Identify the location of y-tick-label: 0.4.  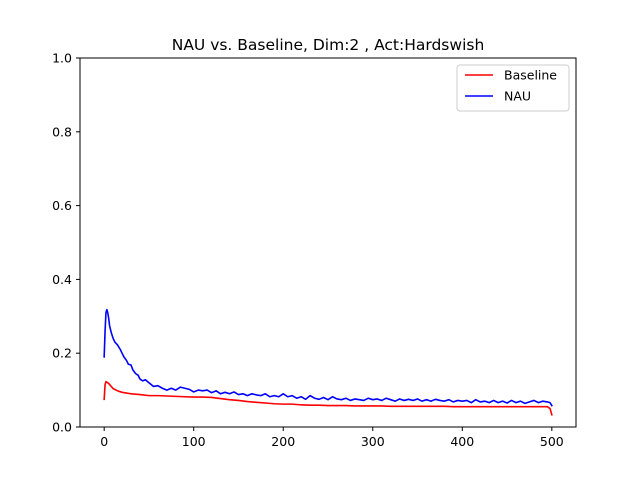
(62, 279).